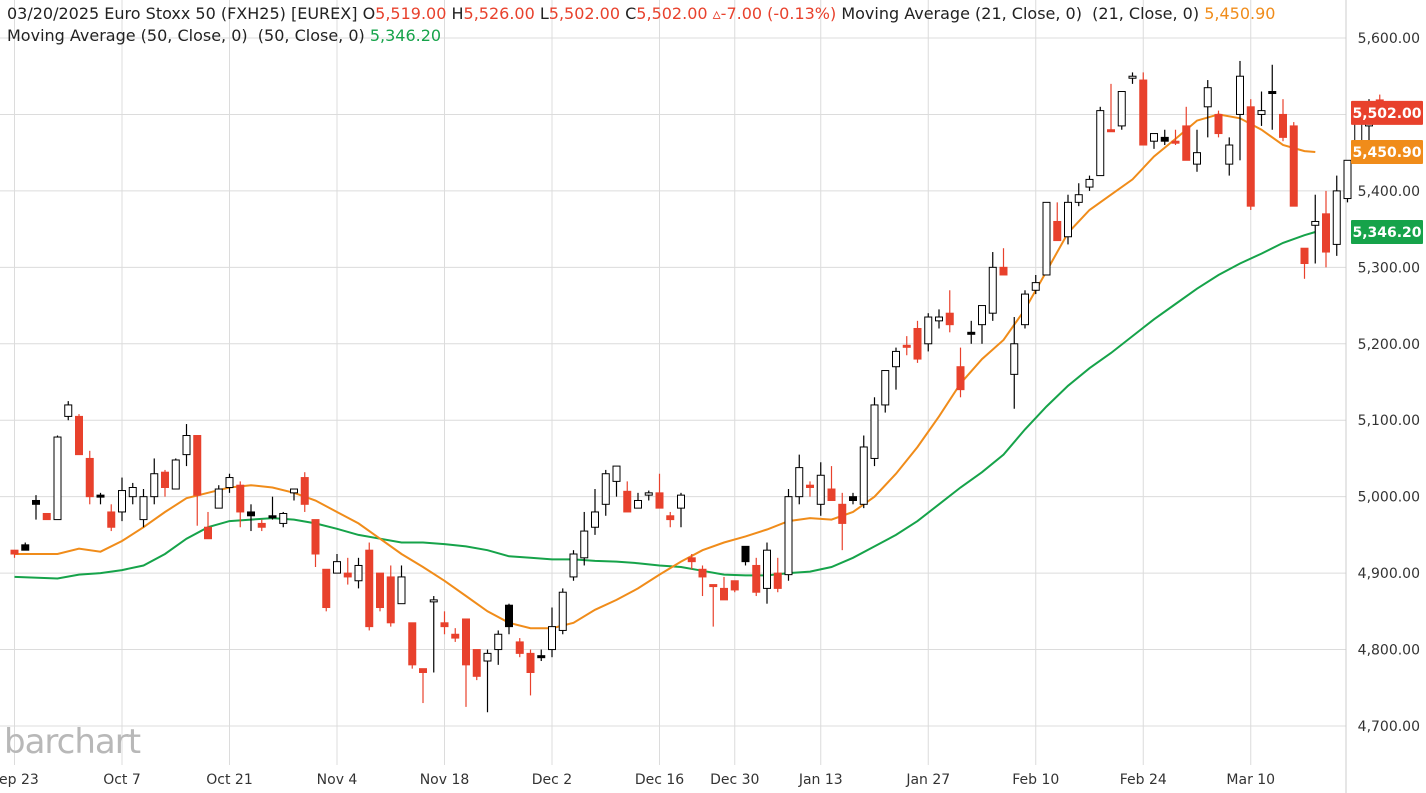 Image resolution: width=1426 pixels, height=793 pixels. Describe the element at coordinates (369, 13) in the screenshot. I see `header-segment: O` at that location.